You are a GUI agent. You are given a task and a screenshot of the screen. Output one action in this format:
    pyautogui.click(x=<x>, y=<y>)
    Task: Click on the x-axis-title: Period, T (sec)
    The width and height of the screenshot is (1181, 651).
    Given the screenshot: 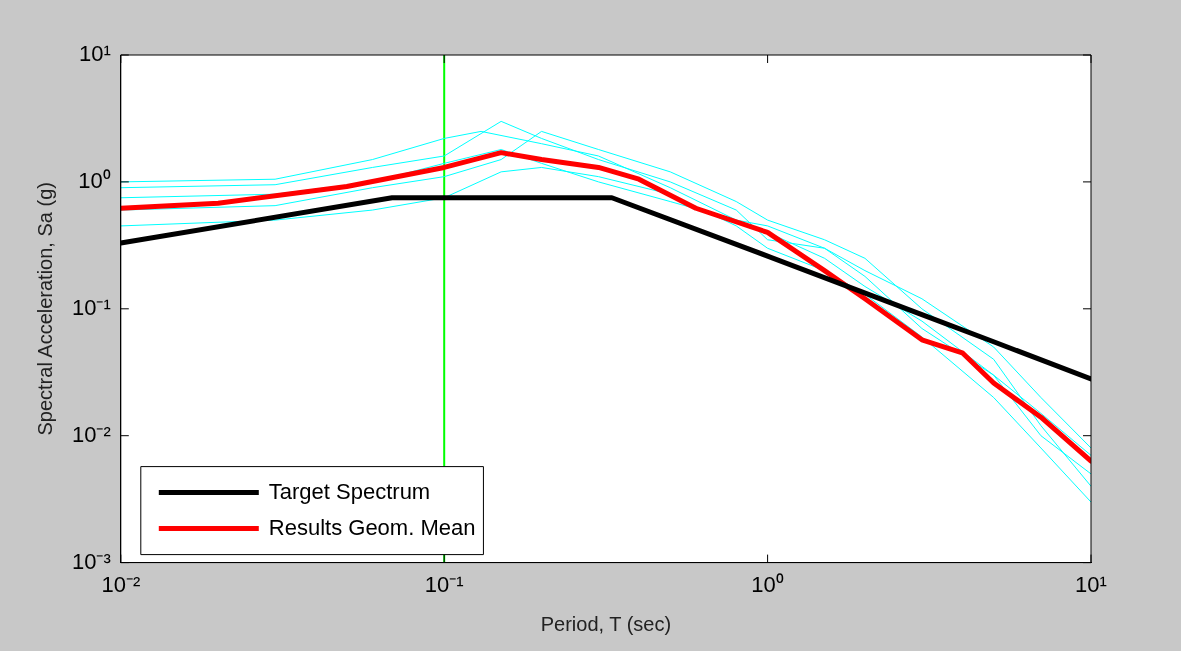 What is the action you would take?
    pyautogui.click(x=606, y=623)
    